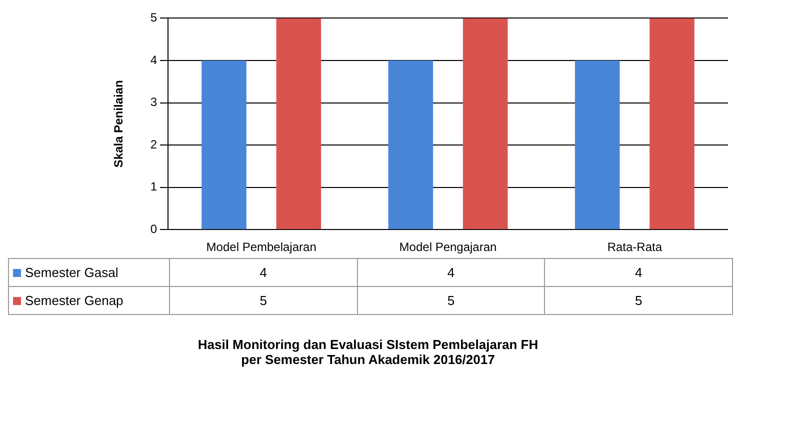 Image resolution: width=795 pixels, height=432 pixels. I want to click on y-tick-label: 3, so click(154, 102).